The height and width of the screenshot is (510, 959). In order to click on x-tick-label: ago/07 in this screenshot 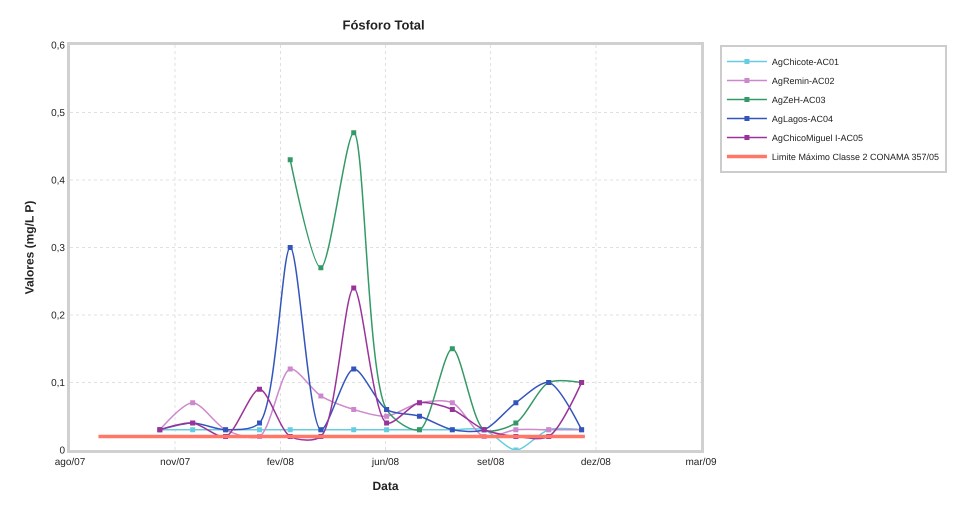, I will do `click(70, 462)`.